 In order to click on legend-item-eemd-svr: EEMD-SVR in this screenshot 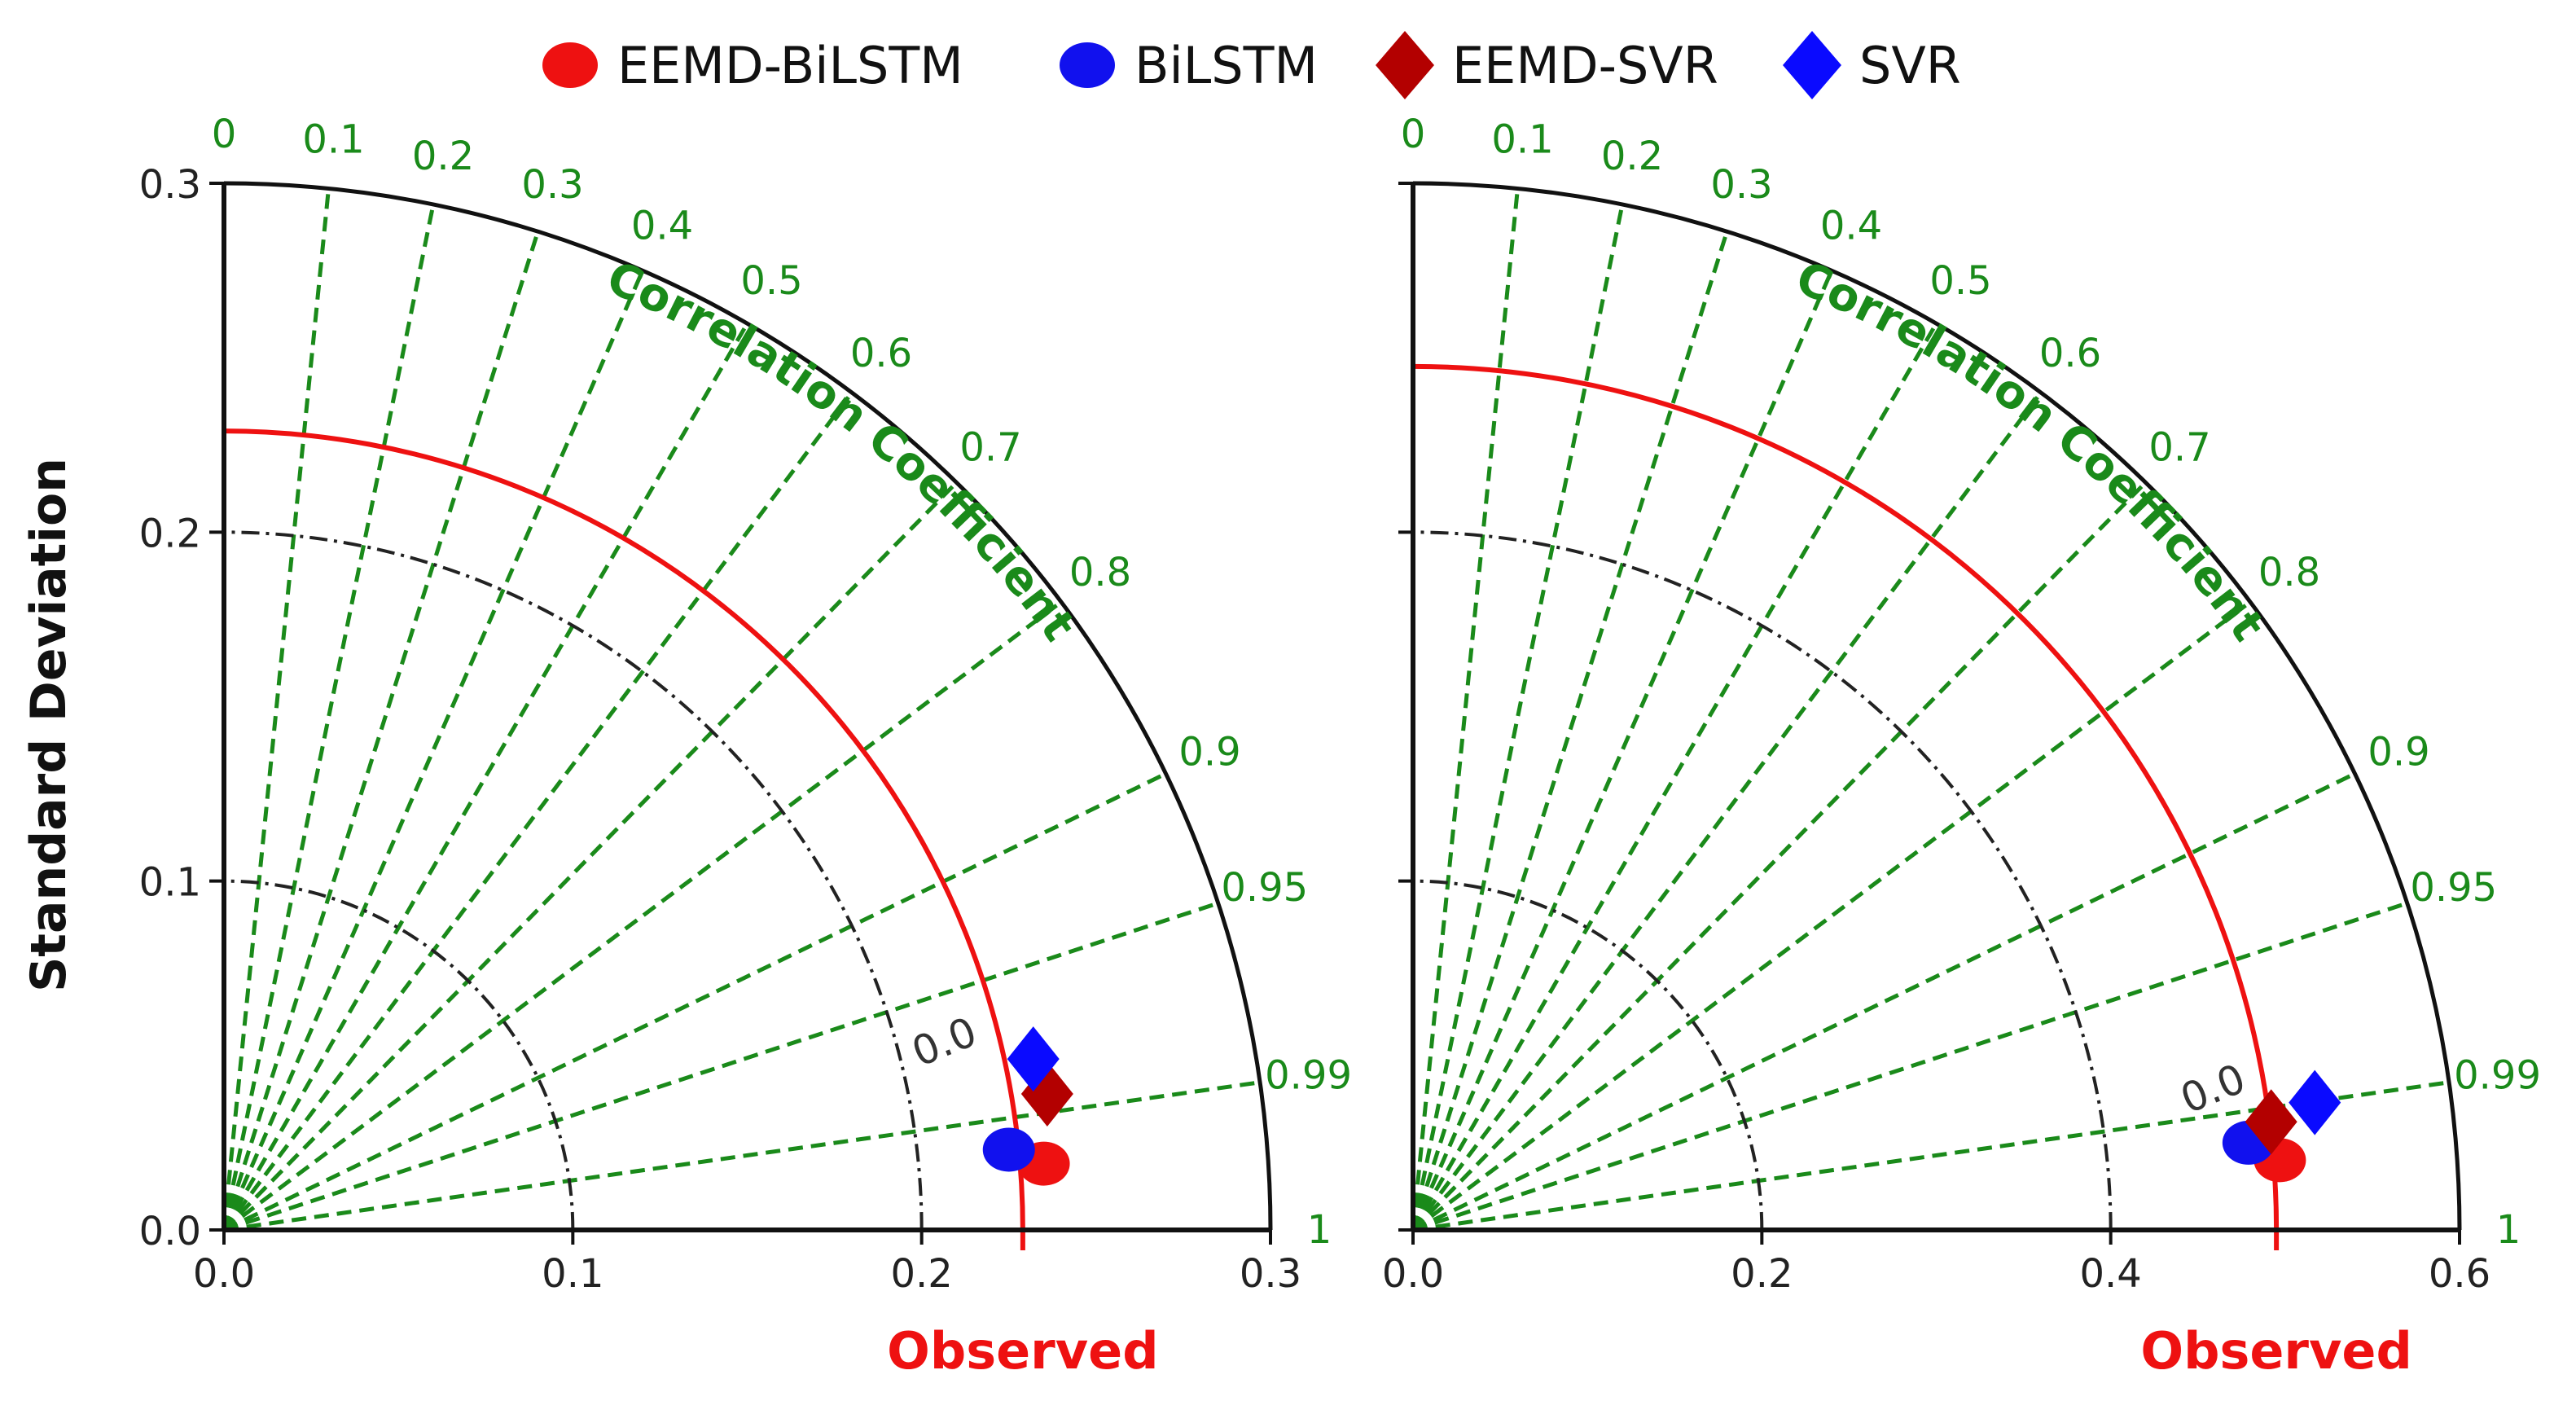, I will do `click(1547, 65)`.